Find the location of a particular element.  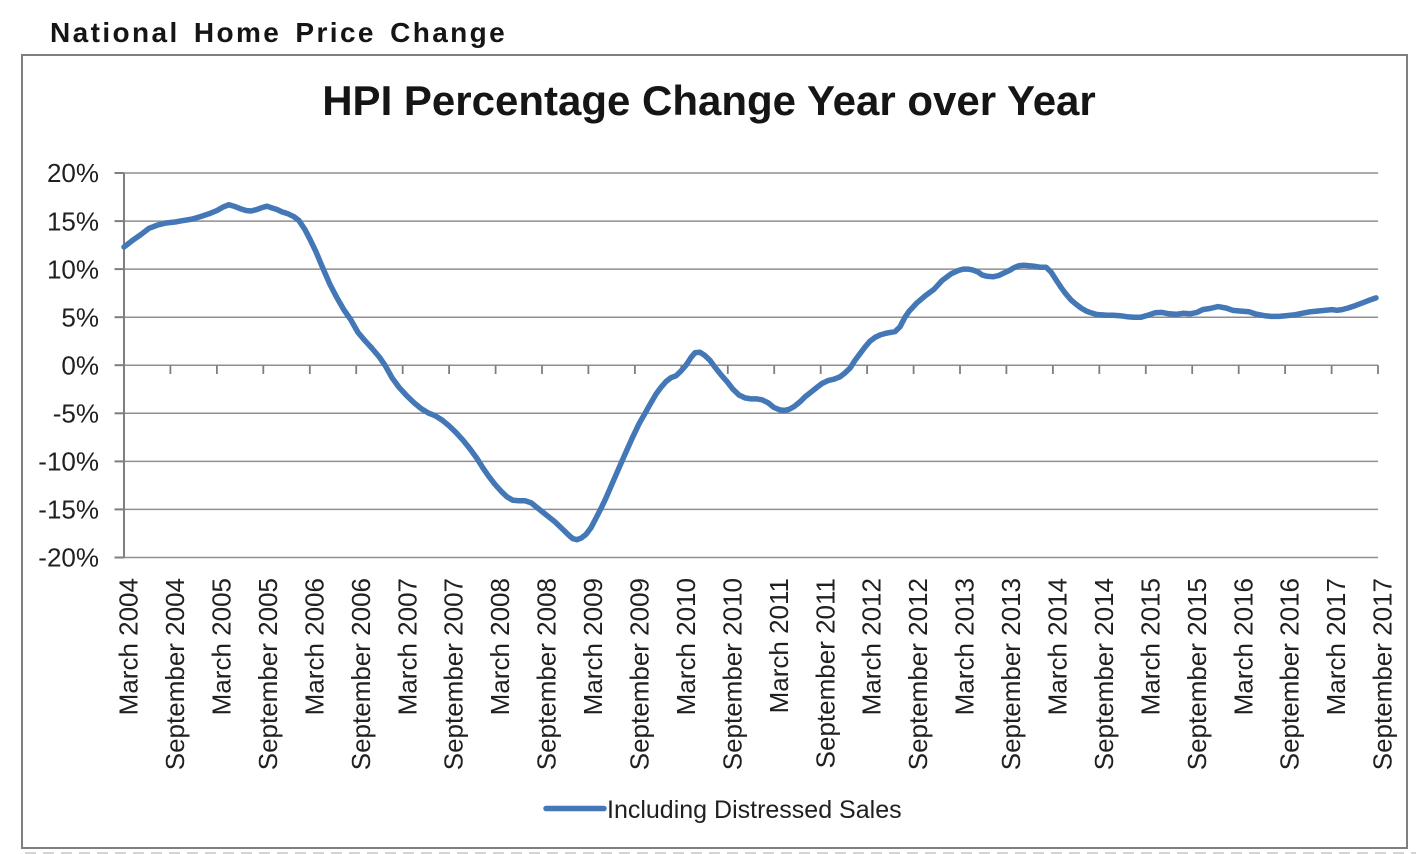

svg-text: -5% is located at coordinates (76, 414).